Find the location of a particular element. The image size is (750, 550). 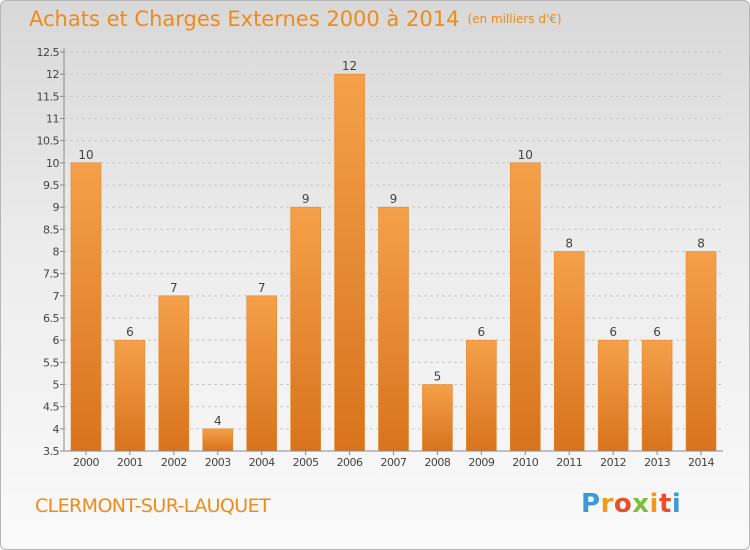

bar-2014 is located at coordinates (701, 351).